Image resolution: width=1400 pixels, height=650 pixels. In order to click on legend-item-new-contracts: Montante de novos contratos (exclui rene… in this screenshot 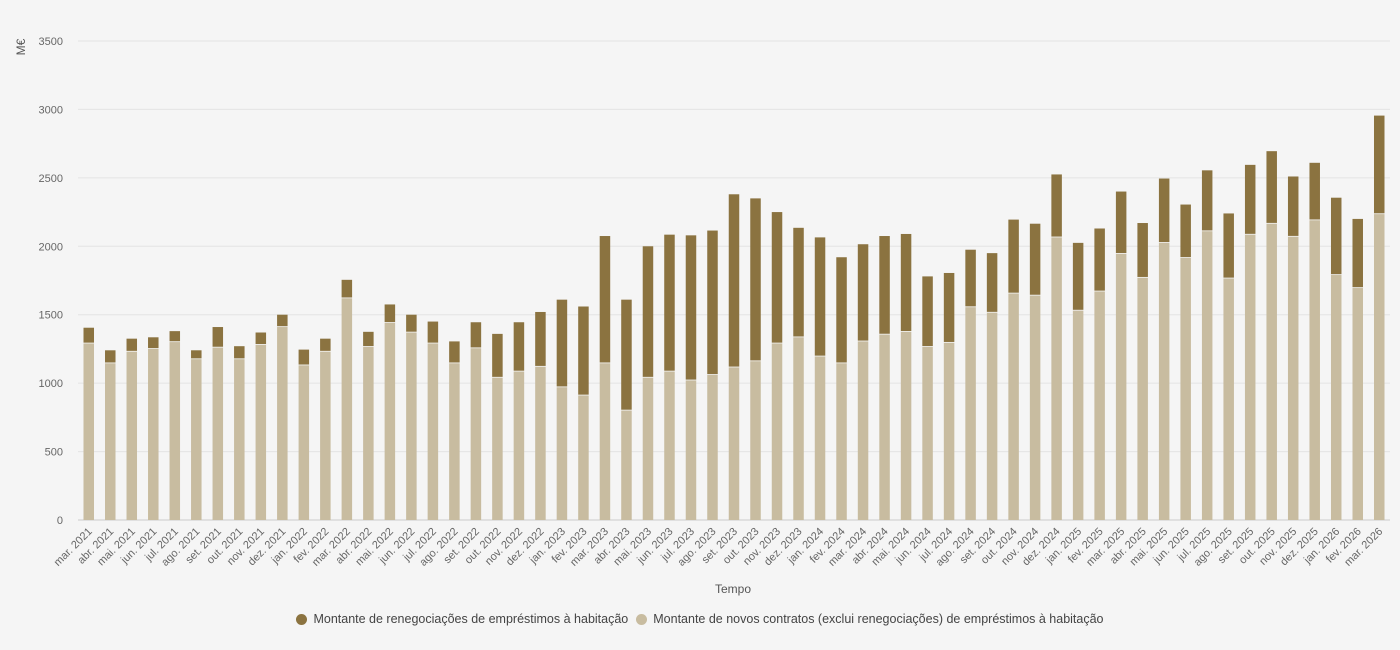, I will do `click(870, 619)`.